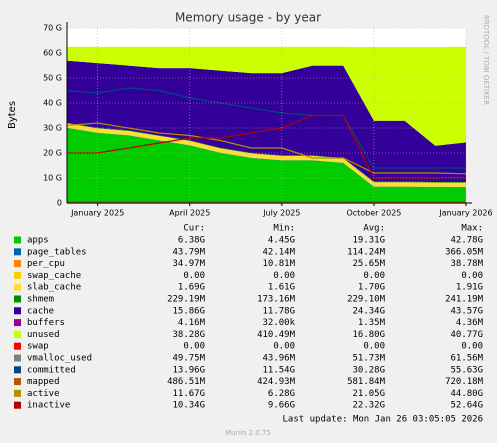 This screenshot has width=497, height=443. What do you see at coordinates (46, 264) in the screenshot?
I see `legend-label: per_cpu` at bounding box center [46, 264].